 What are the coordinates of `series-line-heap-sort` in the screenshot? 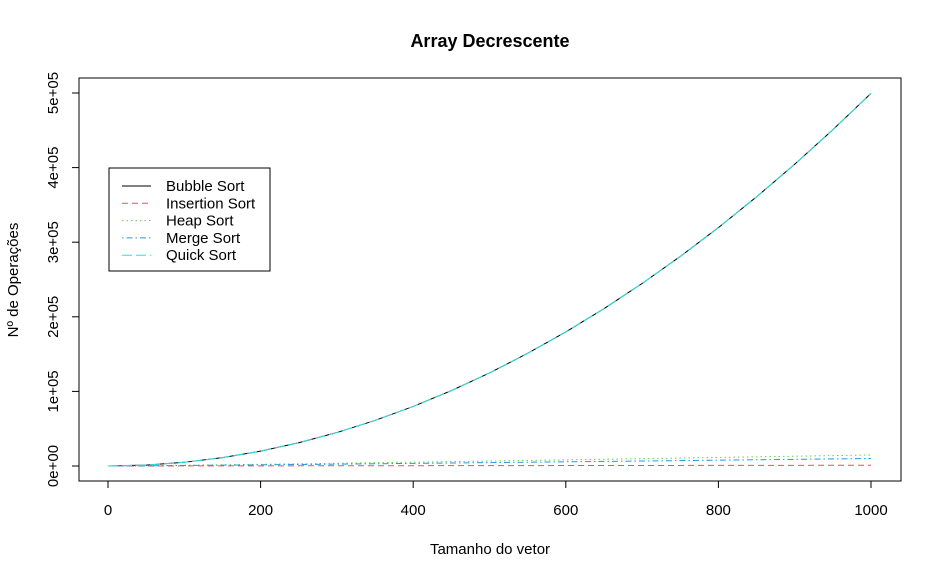 It's located at (489, 460).